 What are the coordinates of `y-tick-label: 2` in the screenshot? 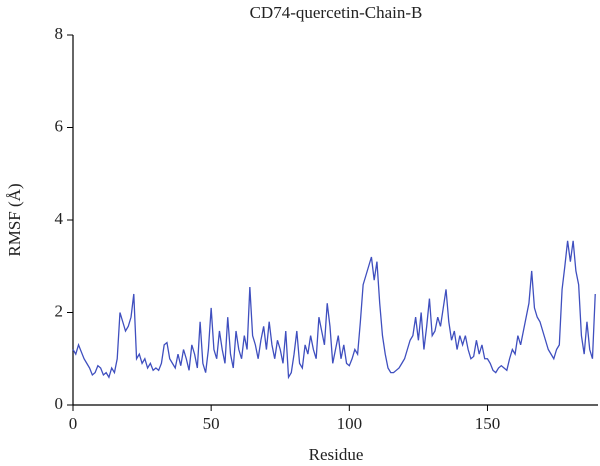 It's located at (59, 310).